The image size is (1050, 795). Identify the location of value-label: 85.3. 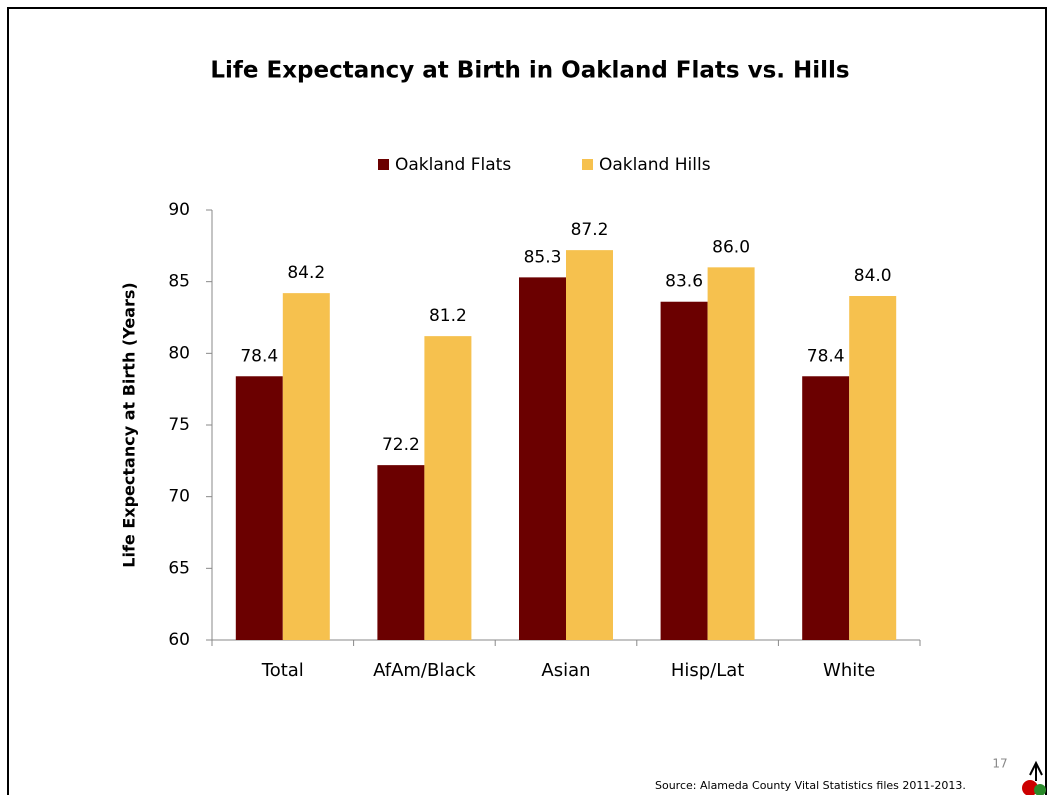
(543, 257).